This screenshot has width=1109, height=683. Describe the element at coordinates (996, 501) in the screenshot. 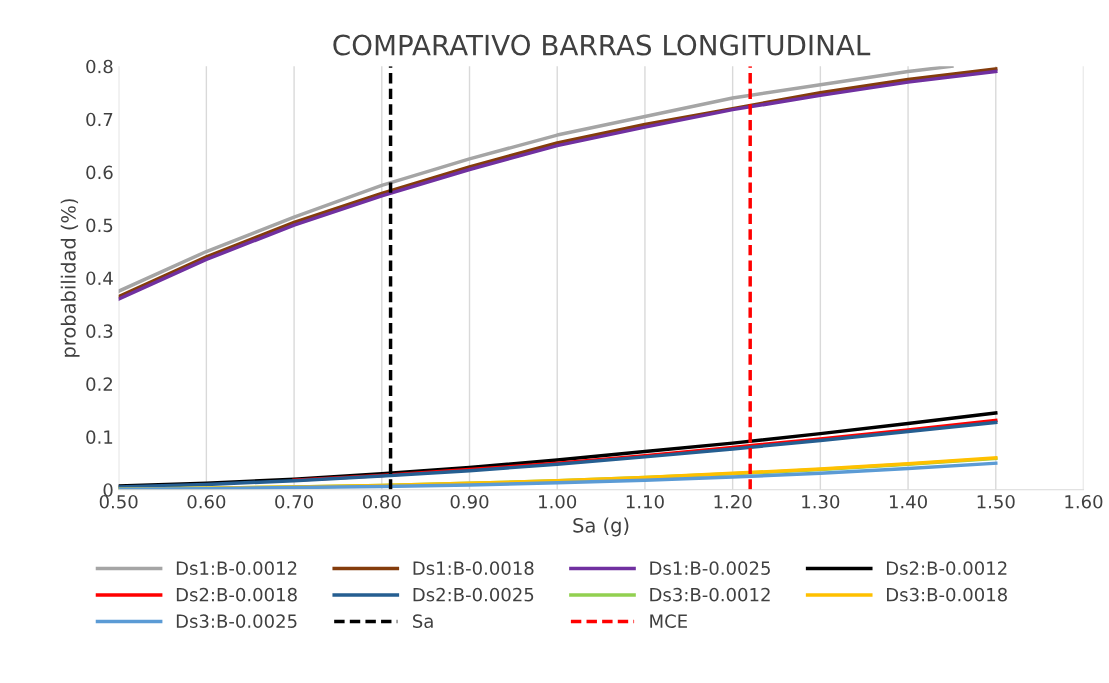

I see `x-tick-label: 1.50` at that location.